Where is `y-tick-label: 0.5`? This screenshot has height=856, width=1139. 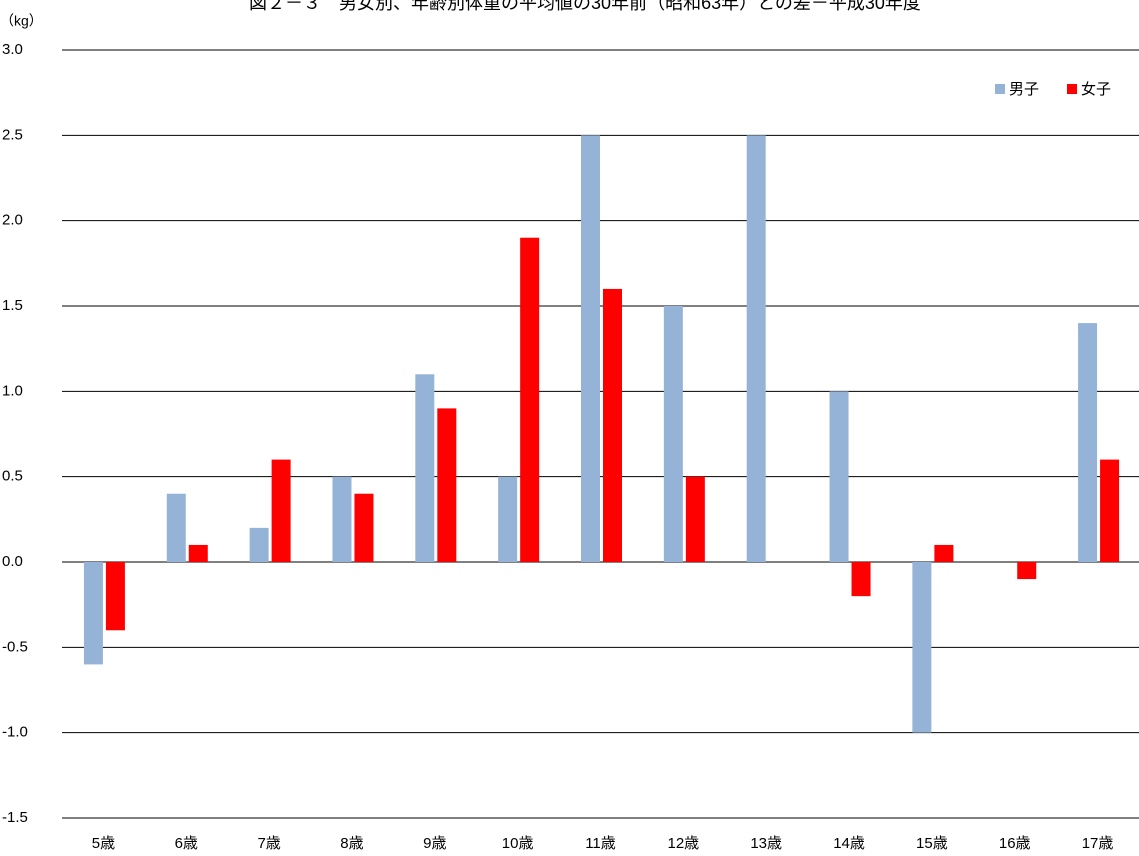 y-tick-label: 0.5 is located at coordinates (12, 476).